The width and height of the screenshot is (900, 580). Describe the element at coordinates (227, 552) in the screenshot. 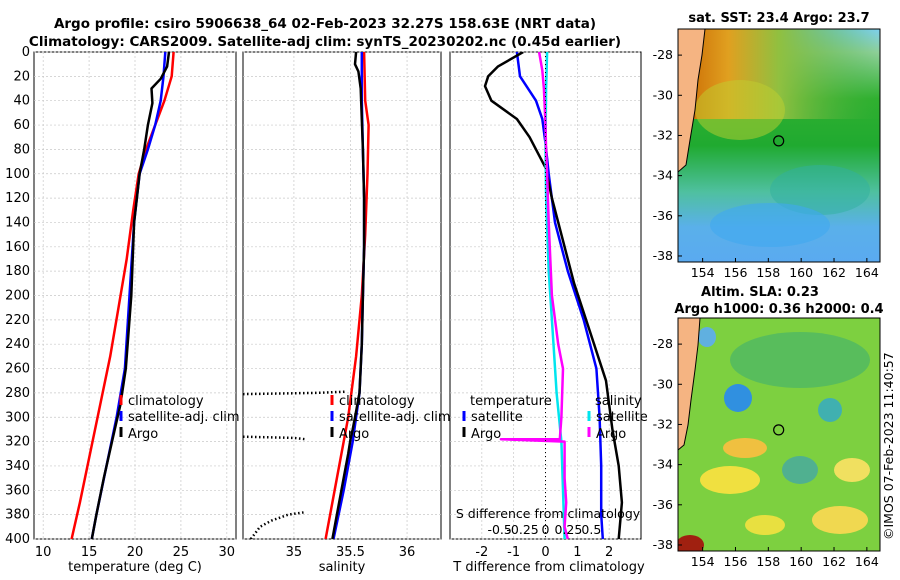

I see `x-tick: 30` at that location.